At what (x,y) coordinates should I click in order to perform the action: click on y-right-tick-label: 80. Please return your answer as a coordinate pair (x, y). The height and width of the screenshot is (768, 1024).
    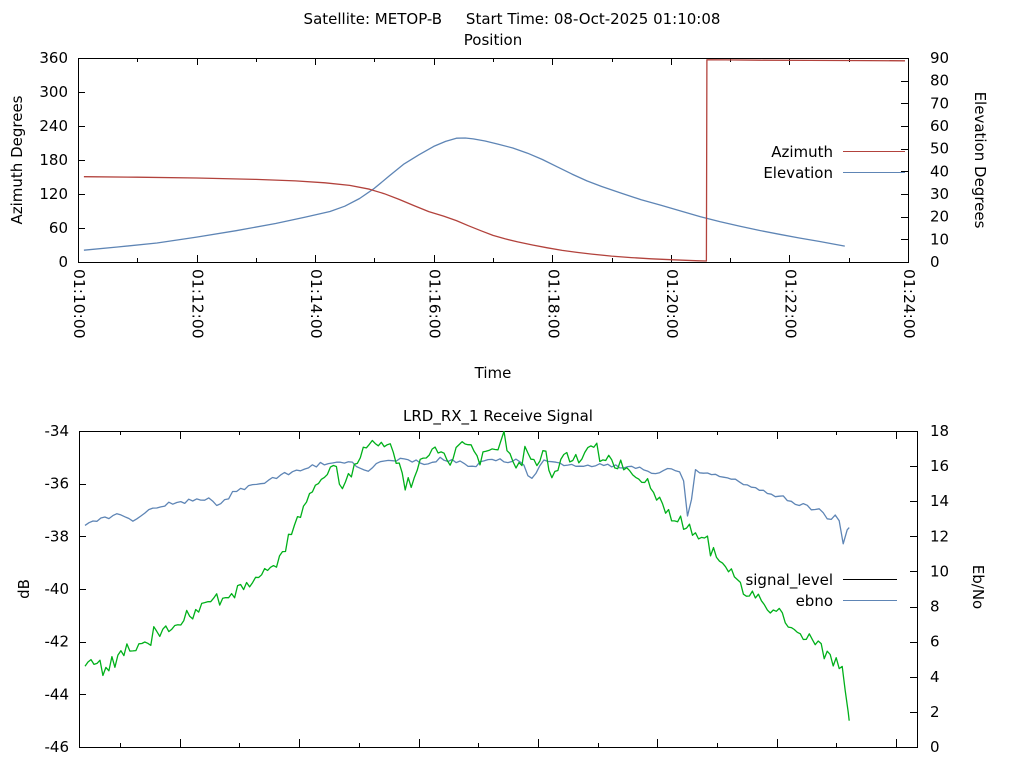
    Looking at the image, I should click on (939, 81).